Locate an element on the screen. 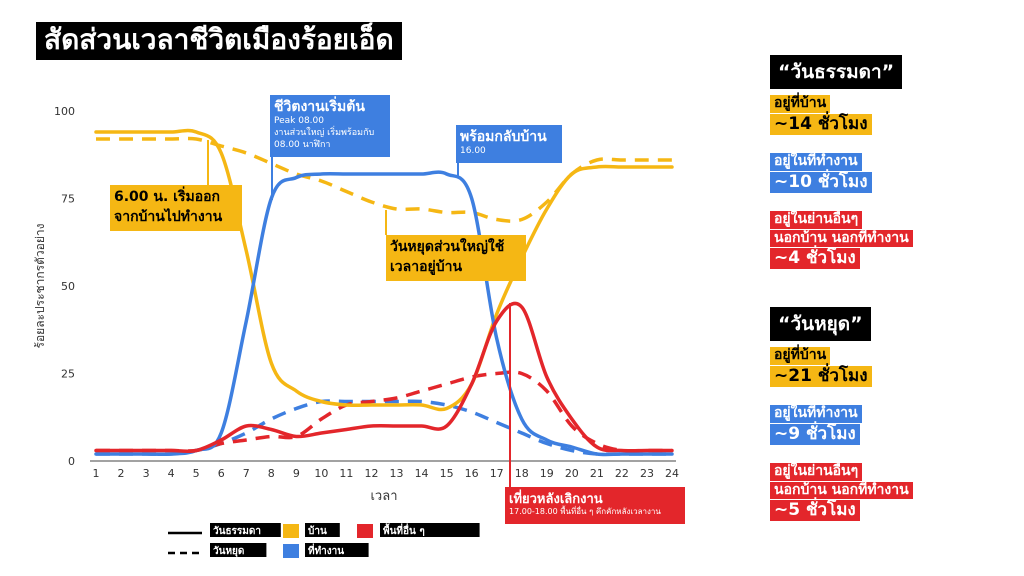  weekday-home-label: อยู่ที่บ้าน is located at coordinates (800, 104).